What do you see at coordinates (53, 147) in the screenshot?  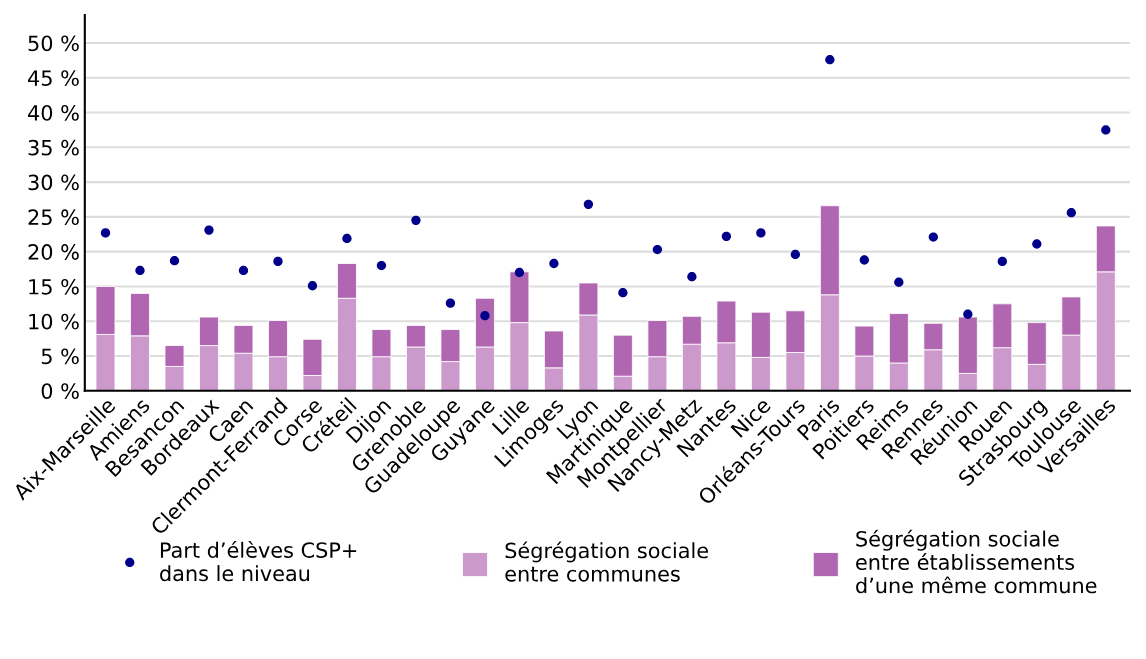 I see `y-tick-label: 35 %` at bounding box center [53, 147].